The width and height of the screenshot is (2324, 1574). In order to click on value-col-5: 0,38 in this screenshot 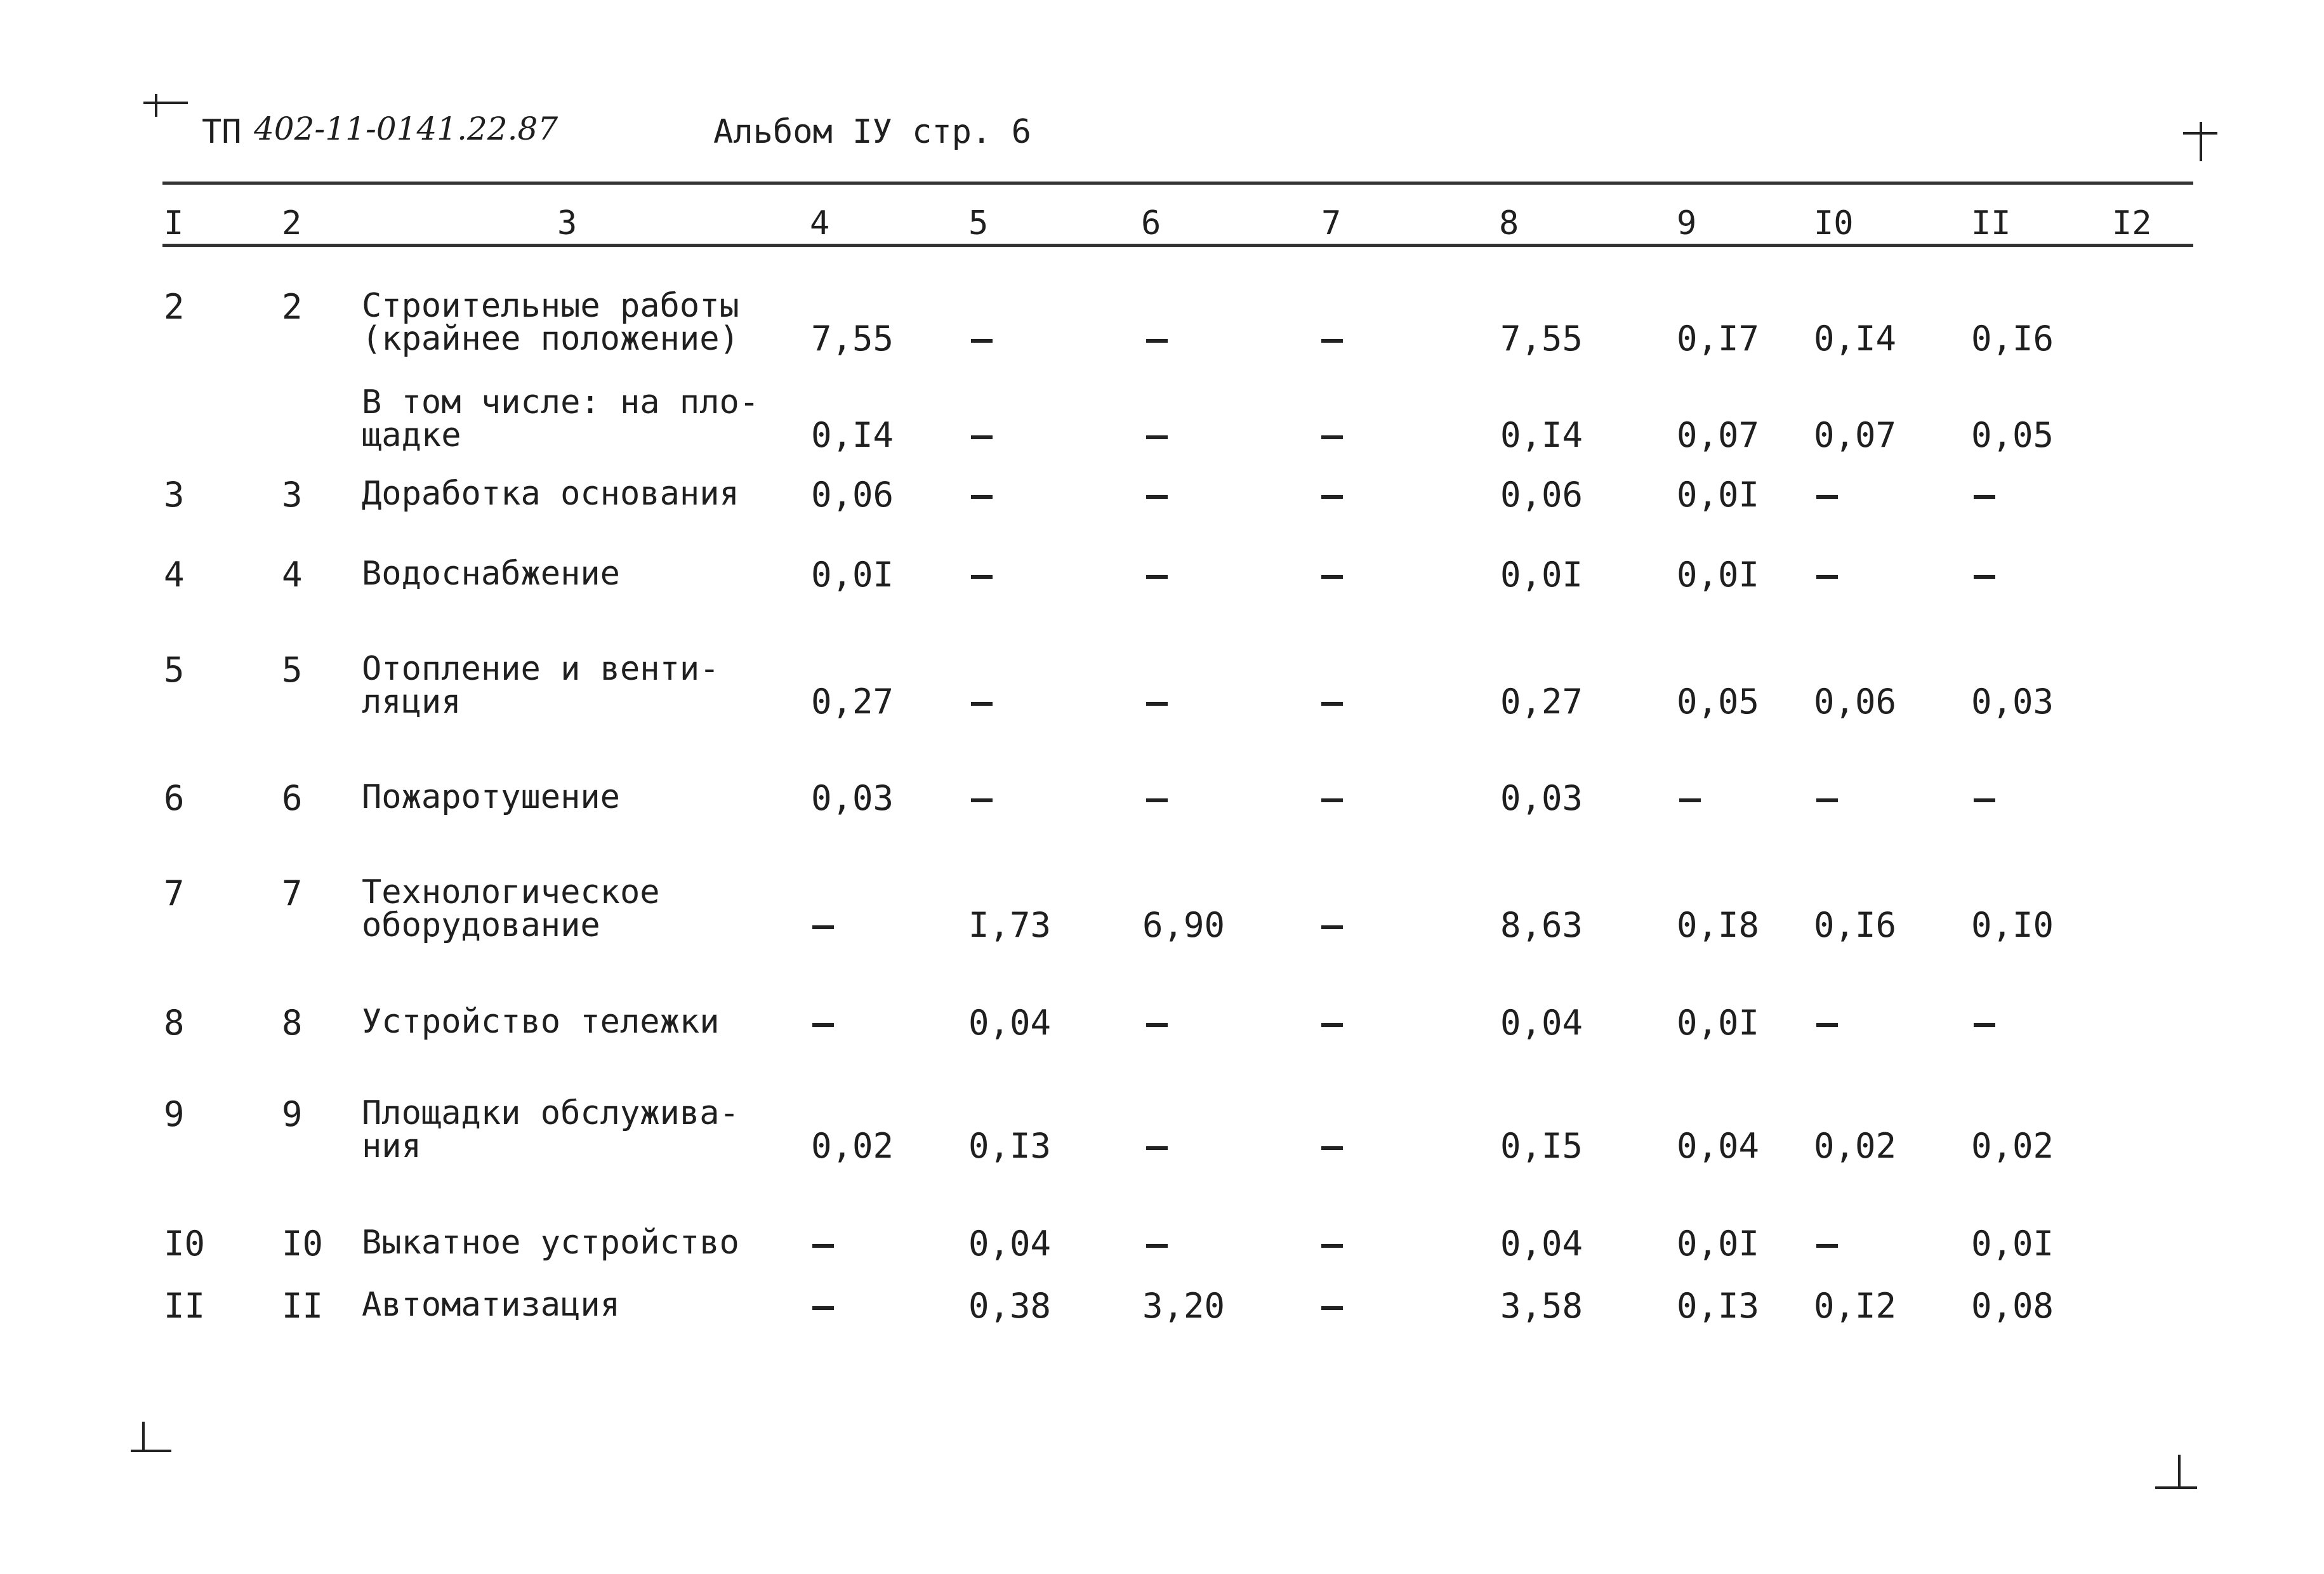, I will do `click(1010, 1306)`.